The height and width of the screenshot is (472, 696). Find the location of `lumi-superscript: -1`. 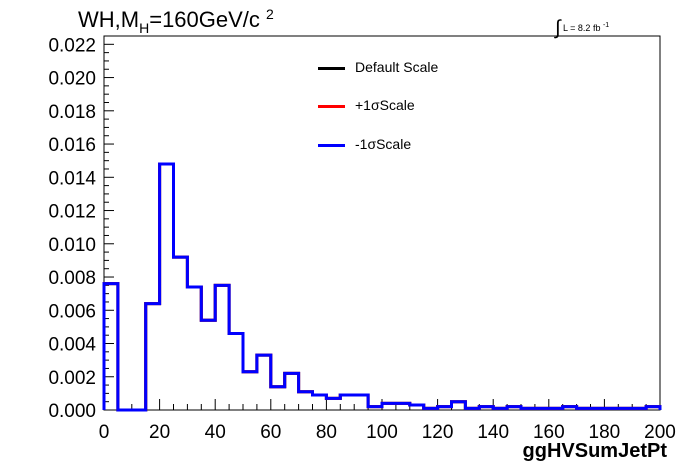

lumi-superscript: -1 is located at coordinates (606, 25).